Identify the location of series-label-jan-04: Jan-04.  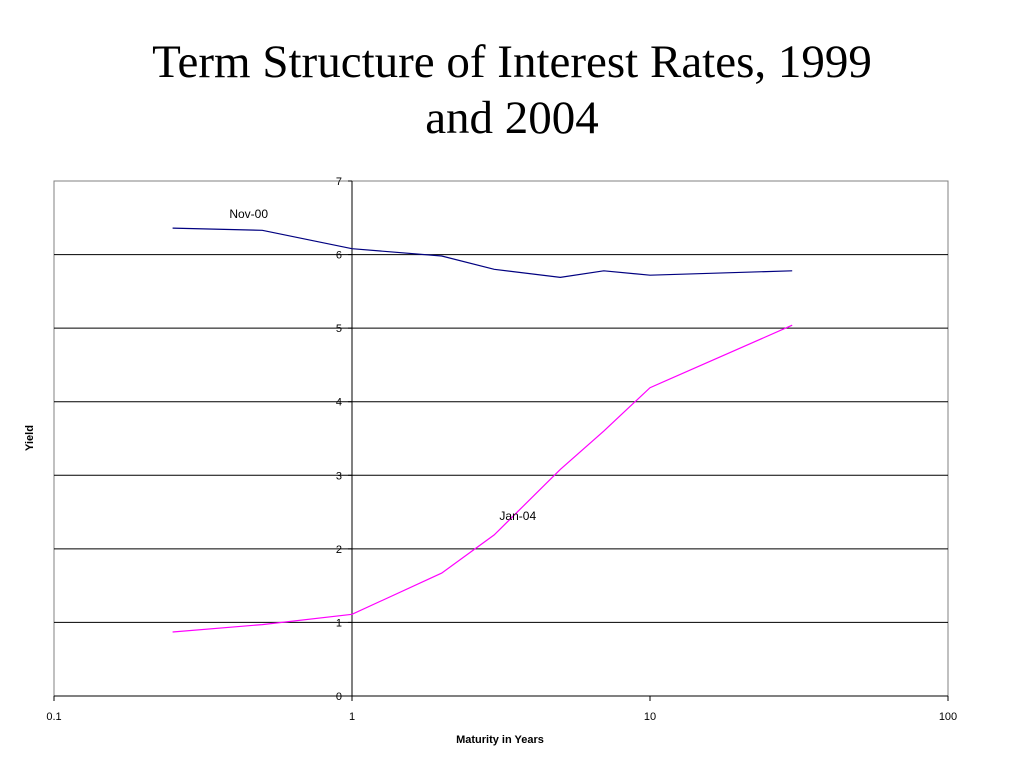
(517, 516).